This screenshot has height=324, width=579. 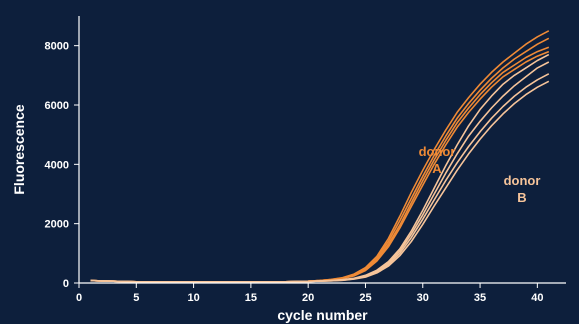 What do you see at coordinates (308, 298) in the screenshot?
I see `x-tick-label: 20` at bounding box center [308, 298].